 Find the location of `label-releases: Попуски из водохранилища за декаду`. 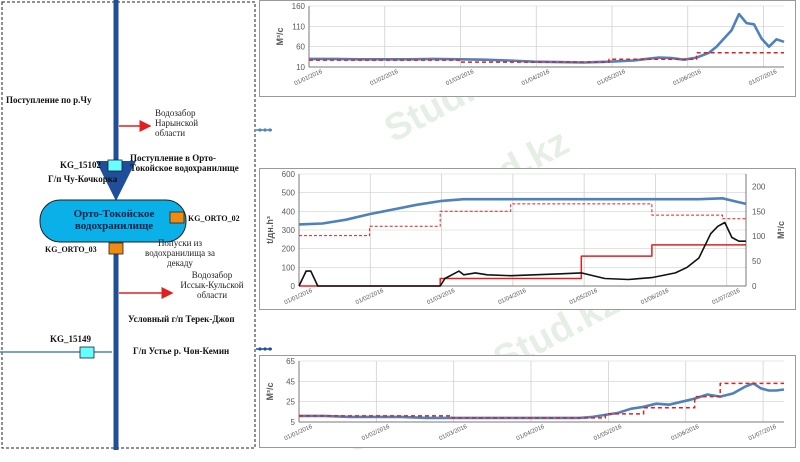

label-releases: Попуски из водохранилища за декаду is located at coordinates (180, 253).